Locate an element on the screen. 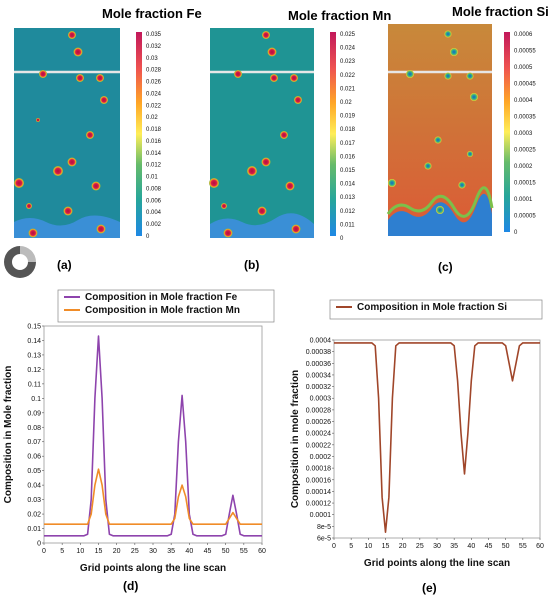  y-tick-label: 0.00032 is located at coordinates (318, 387).